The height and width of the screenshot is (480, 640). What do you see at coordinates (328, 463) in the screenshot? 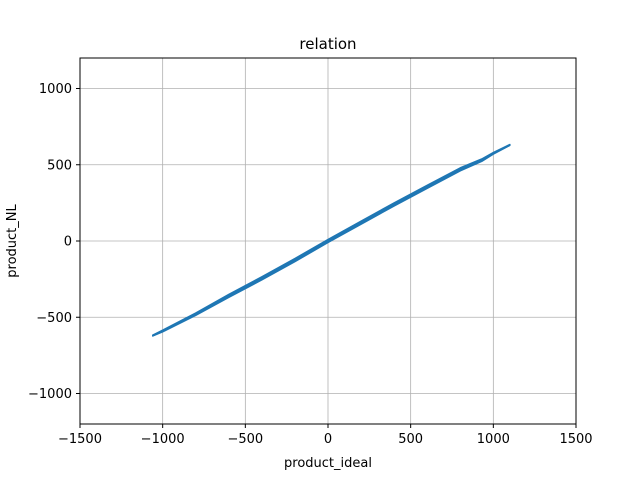
I see `x-axis-label: product_ideal` at bounding box center [328, 463].